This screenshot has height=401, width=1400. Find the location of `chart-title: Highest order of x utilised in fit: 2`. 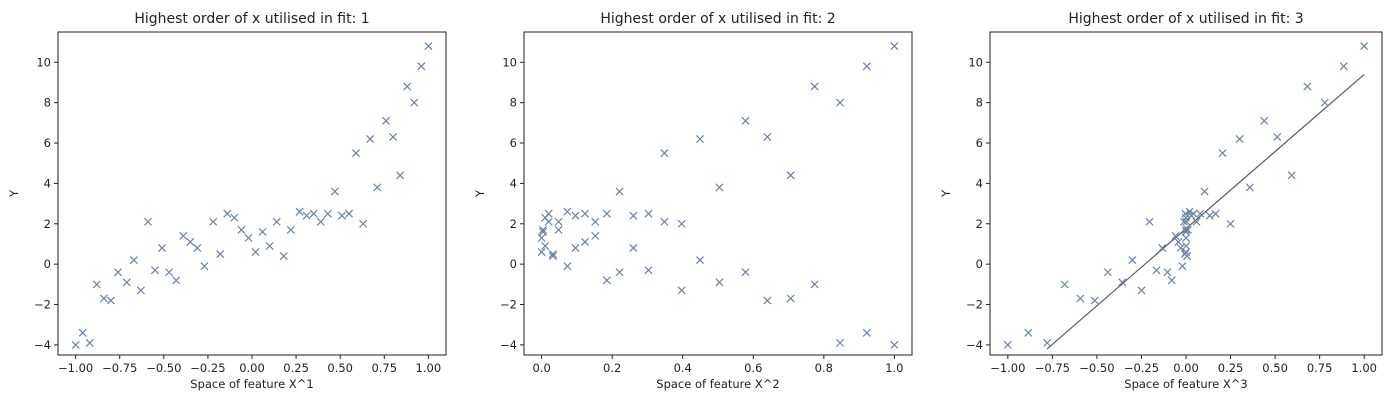

chart-title: Highest order of x utilised in fit: 2 is located at coordinates (717, 19).